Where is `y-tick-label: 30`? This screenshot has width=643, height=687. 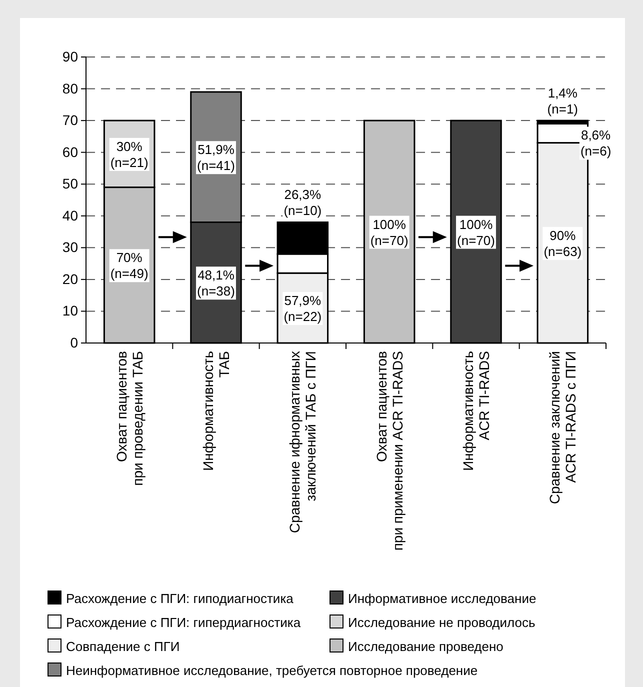 y-tick-label: 30 is located at coordinates (70, 247).